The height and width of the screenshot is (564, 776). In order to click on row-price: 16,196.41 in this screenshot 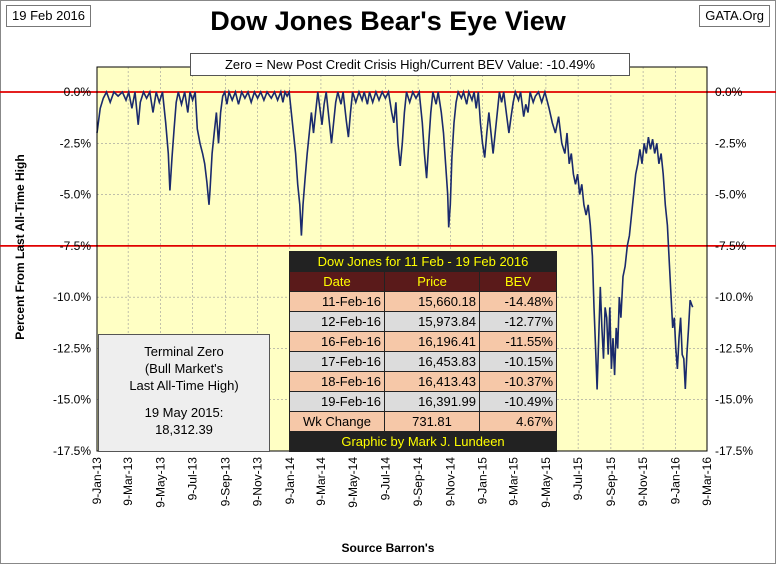, I will do `click(432, 341)`.